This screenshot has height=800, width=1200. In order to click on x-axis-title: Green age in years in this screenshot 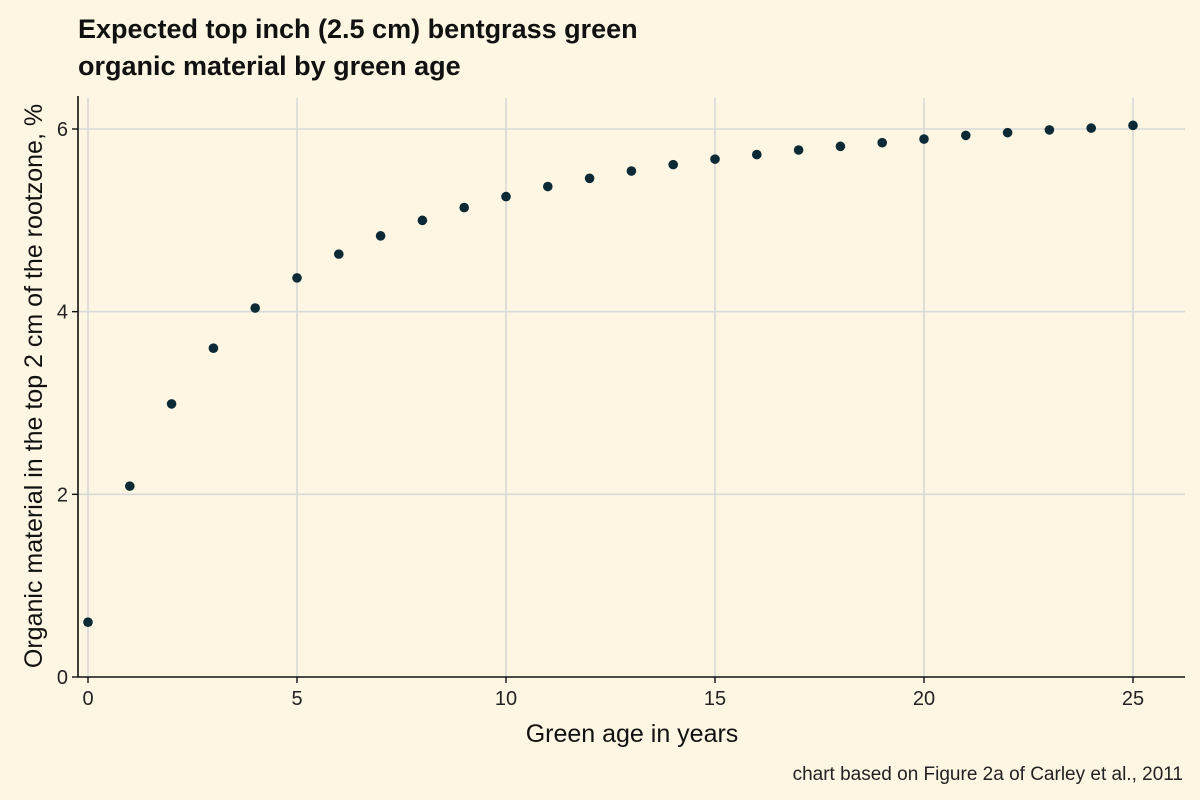, I will do `click(632, 734)`.